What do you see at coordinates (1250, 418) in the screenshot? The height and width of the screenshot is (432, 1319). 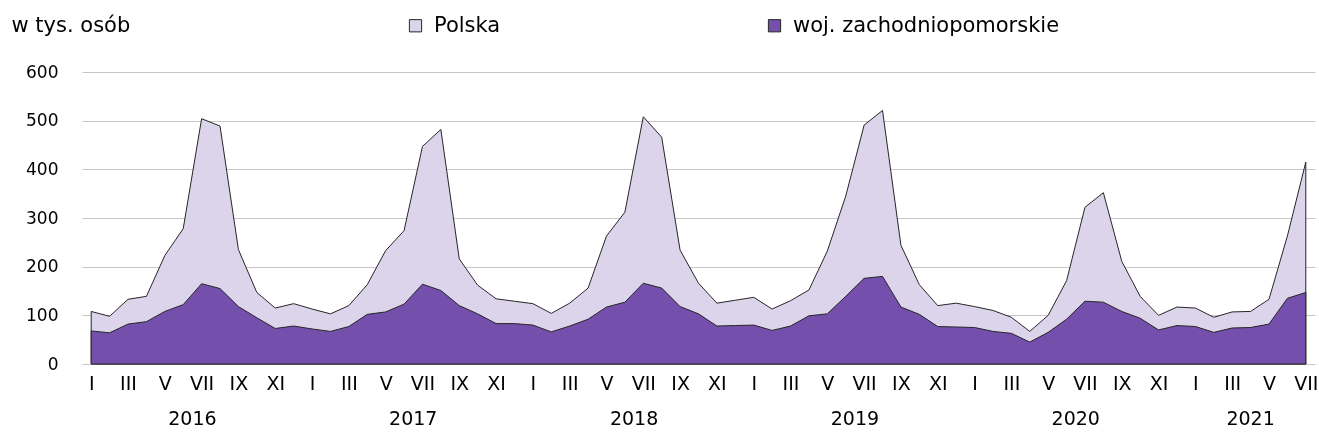 I see `text: 2021` at bounding box center [1250, 418].